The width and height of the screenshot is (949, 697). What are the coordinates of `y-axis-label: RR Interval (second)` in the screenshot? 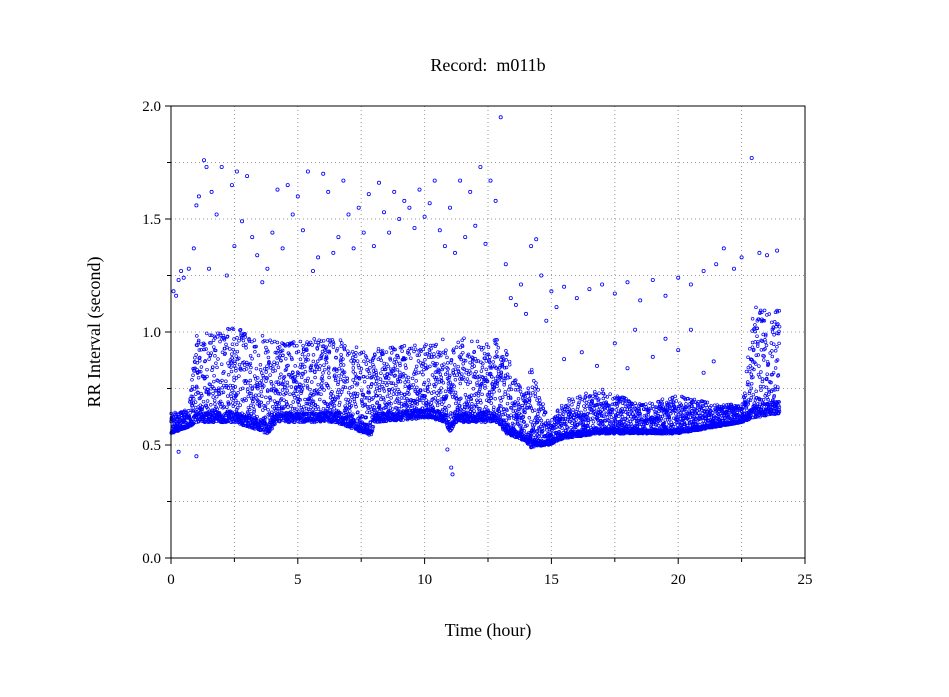 It's located at (94, 332).